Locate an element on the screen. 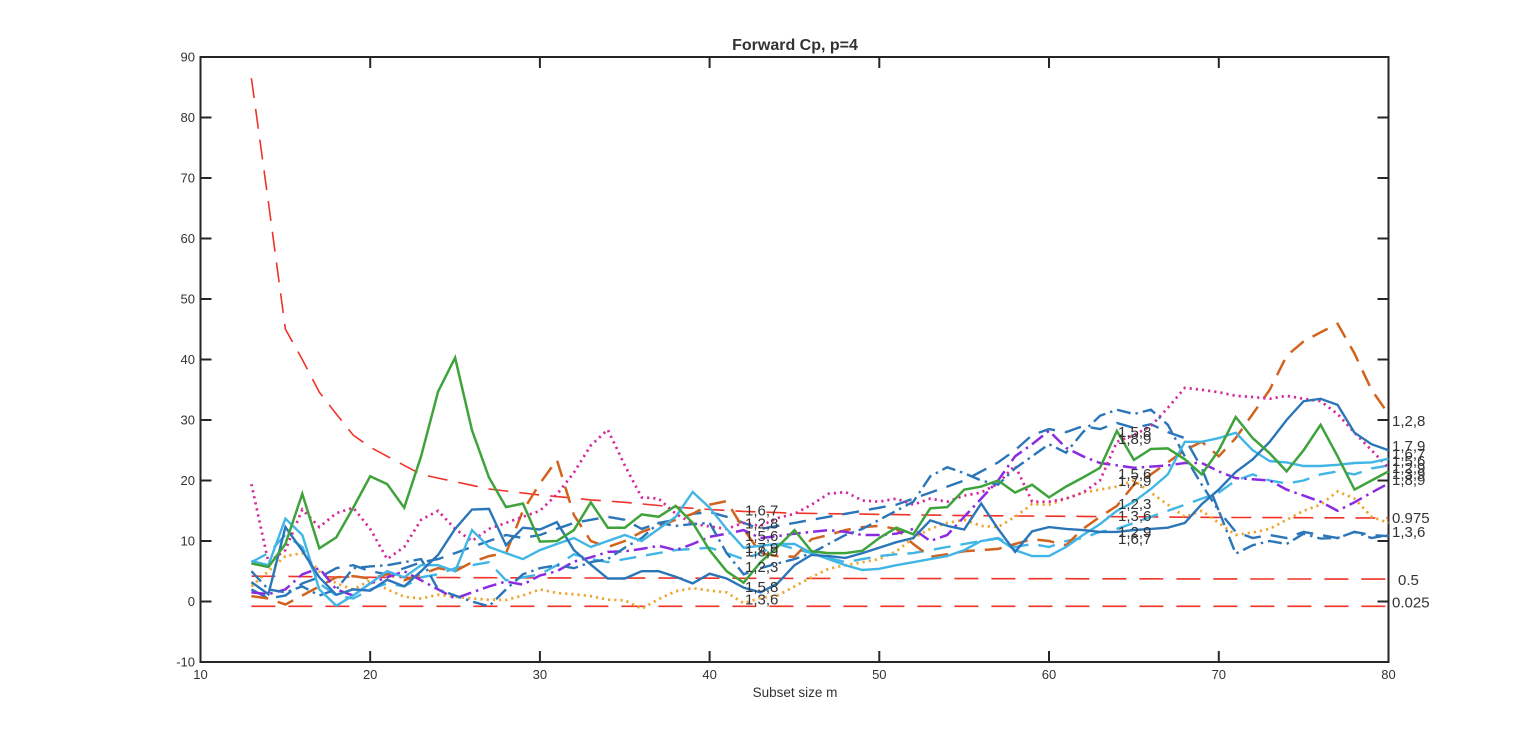 This screenshot has height=744, width=1536. svg-text: 1,3,9 is located at coordinates (1408, 474).